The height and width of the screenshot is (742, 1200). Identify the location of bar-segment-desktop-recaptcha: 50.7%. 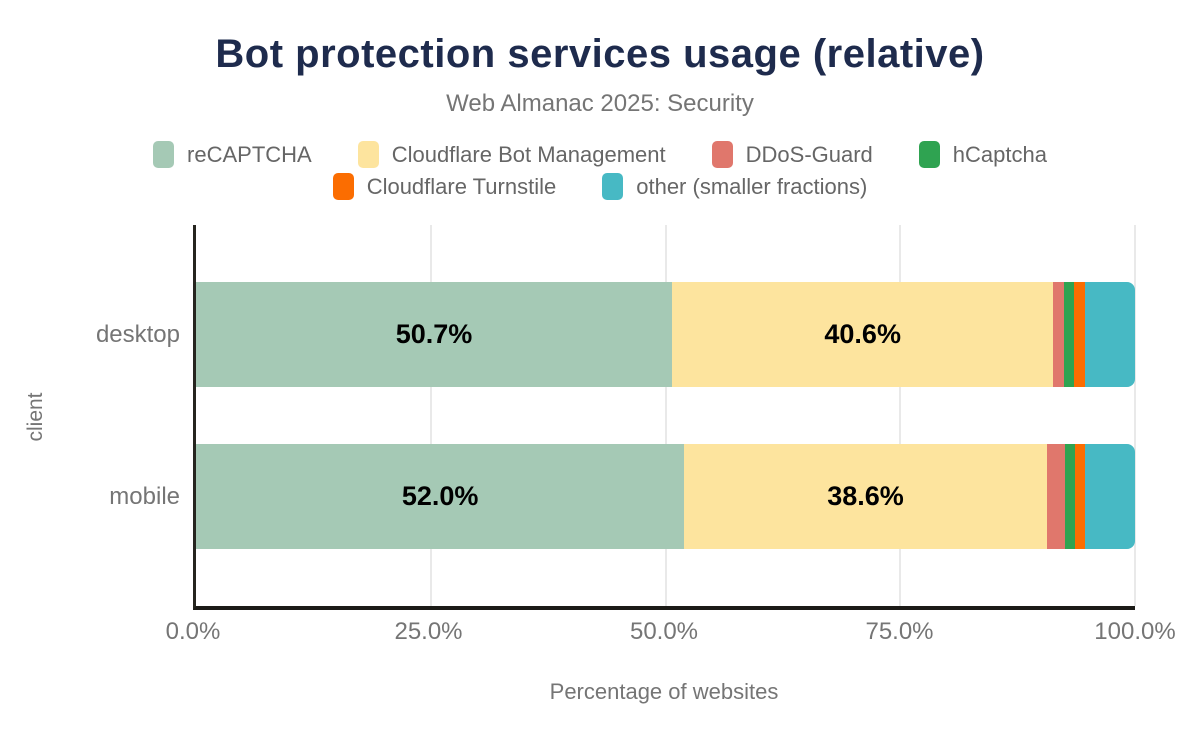
(434, 334).